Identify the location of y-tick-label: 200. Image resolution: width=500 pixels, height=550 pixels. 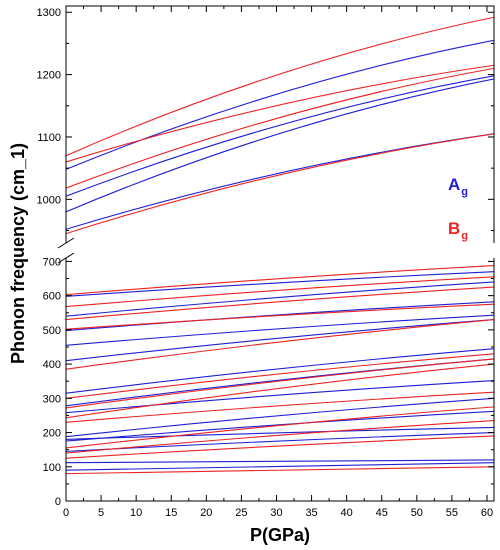
(52, 434).